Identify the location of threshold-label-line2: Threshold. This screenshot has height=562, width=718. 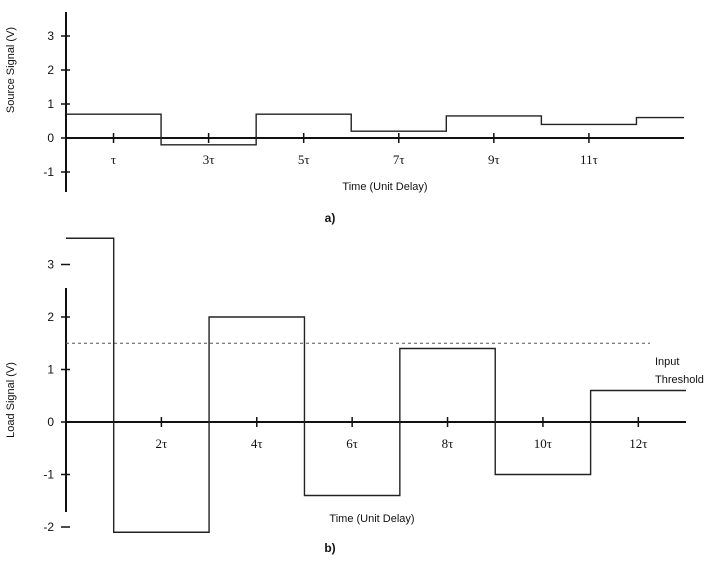
(679, 380).